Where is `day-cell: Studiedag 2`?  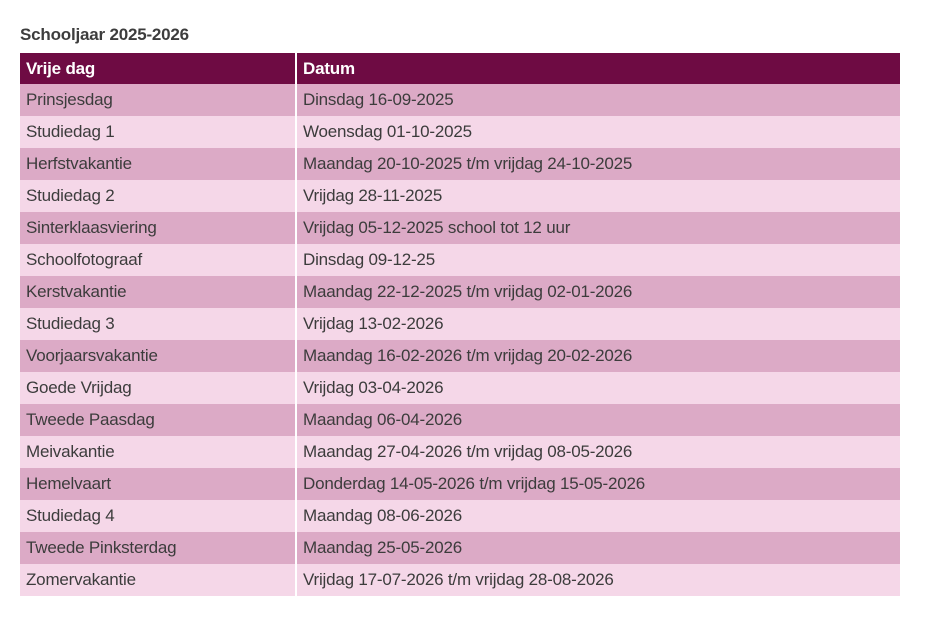
day-cell: Studiedag 2 is located at coordinates (158, 196).